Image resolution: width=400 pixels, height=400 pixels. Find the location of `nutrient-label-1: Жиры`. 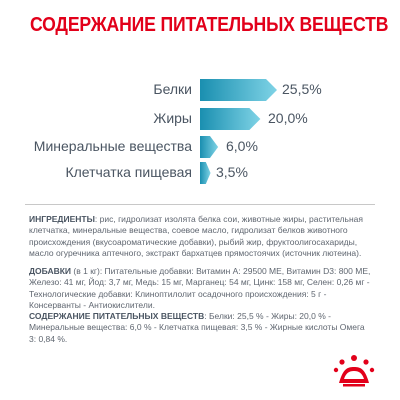

nutrient-label-1: Жиры is located at coordinates (172, 118).